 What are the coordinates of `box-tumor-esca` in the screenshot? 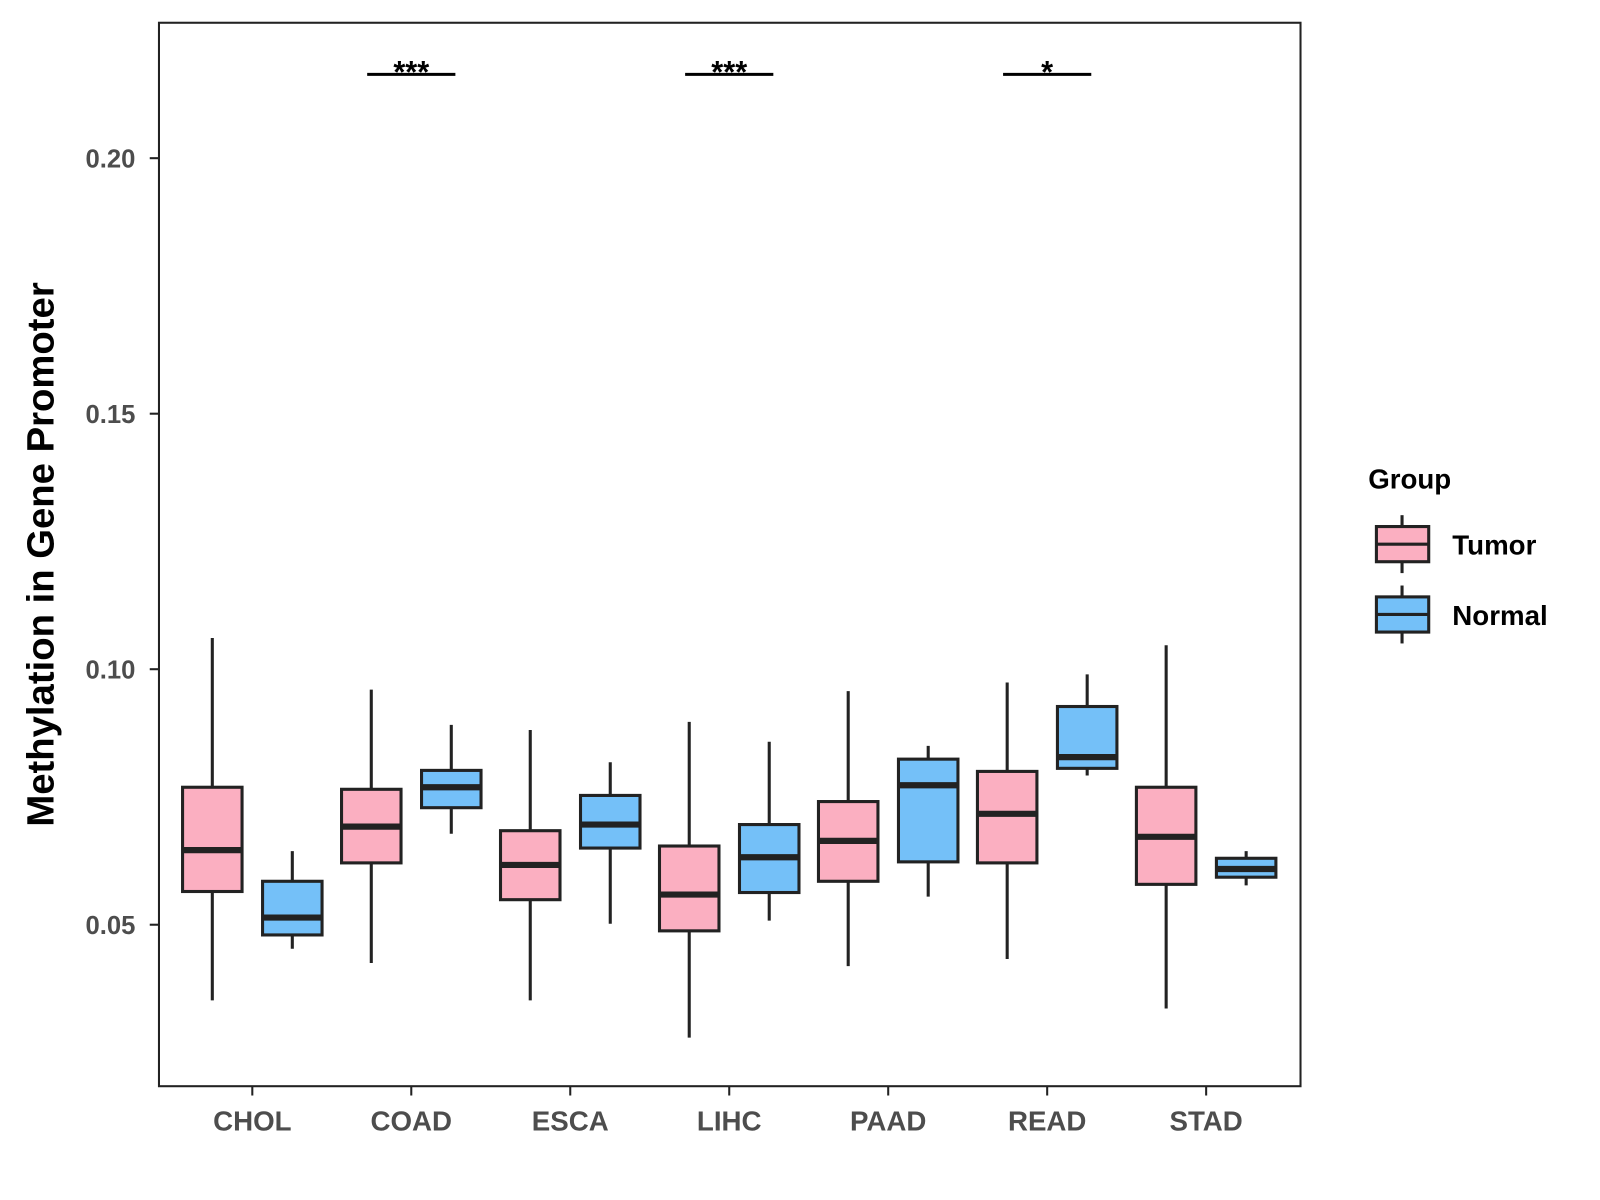 It's located at (530, 865).